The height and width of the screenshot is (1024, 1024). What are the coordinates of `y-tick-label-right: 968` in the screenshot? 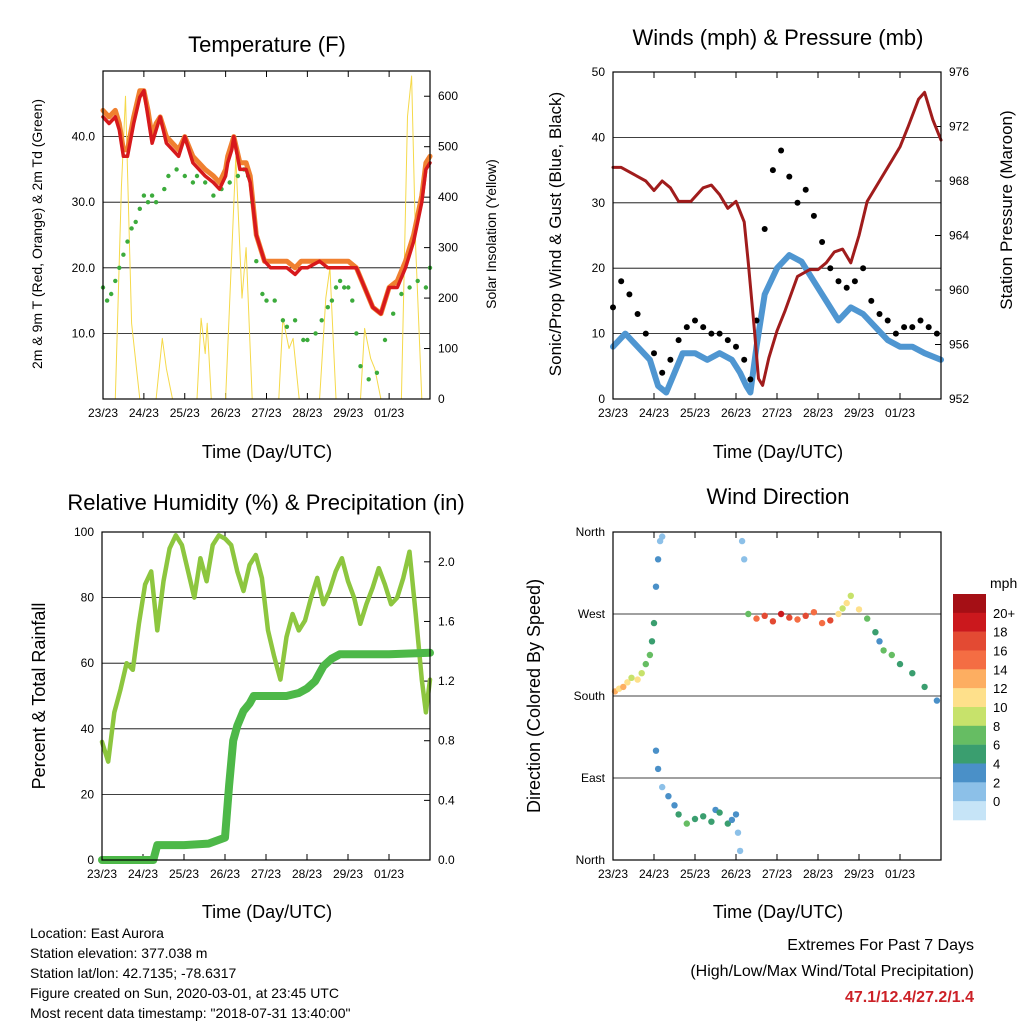 It's located at (959, 181).